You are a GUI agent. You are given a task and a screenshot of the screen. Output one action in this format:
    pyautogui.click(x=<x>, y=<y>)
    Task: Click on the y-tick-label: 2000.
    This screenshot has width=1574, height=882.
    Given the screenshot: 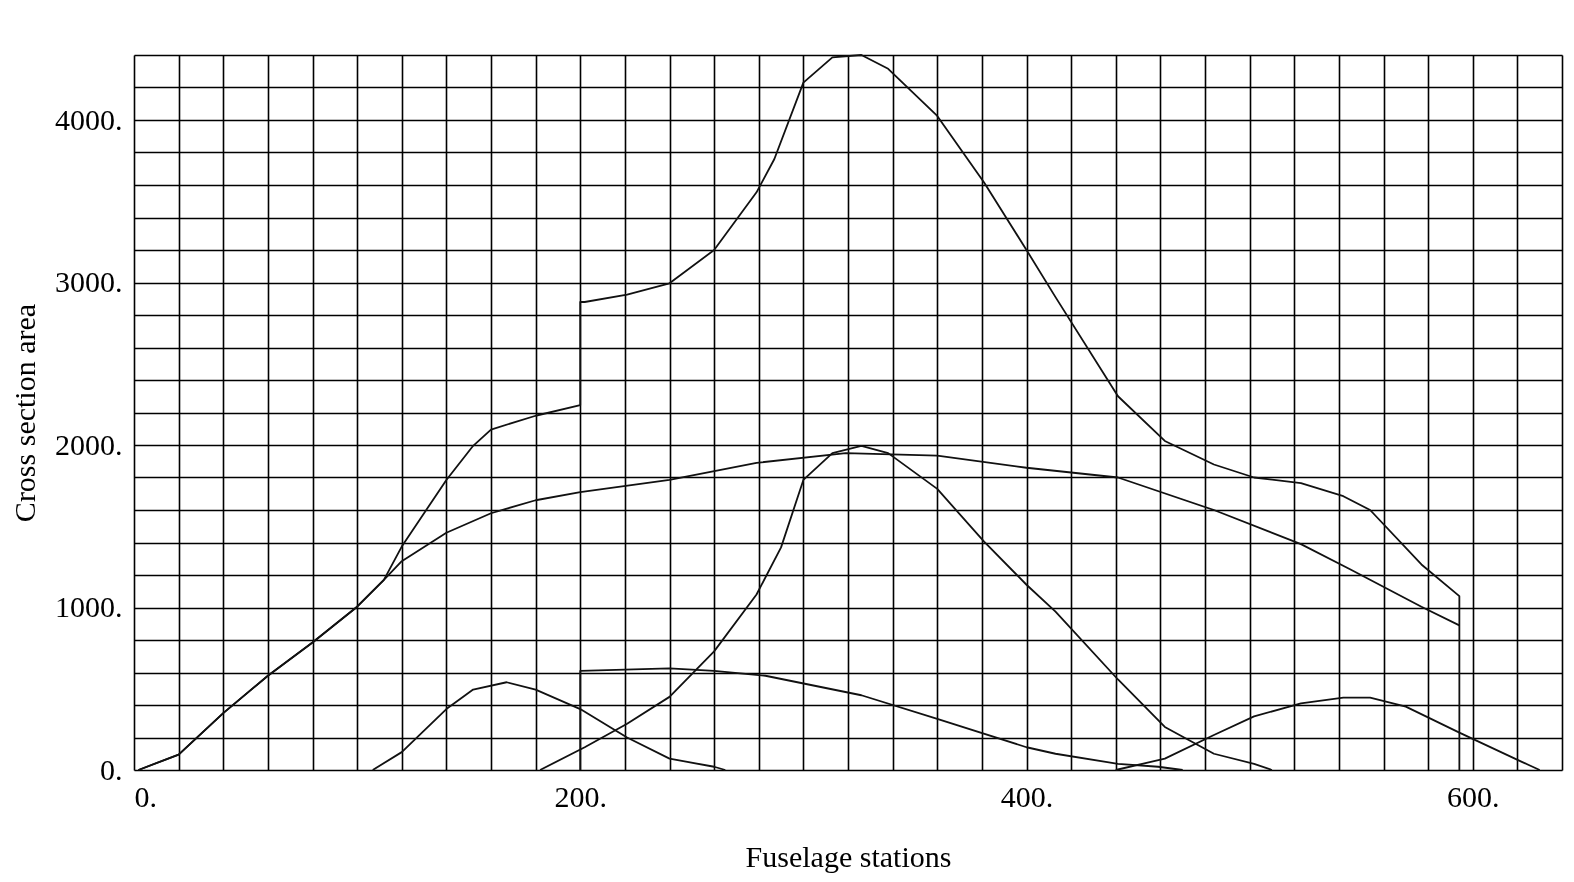 What is the action you would take?
    pyautogui.click(x=89, y=444)
    